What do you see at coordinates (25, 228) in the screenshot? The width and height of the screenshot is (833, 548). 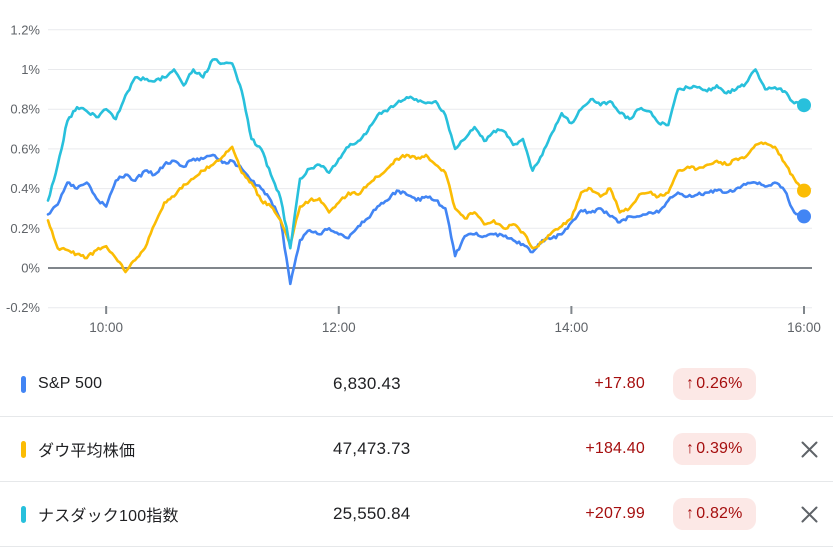 I see `y-axis-label: 0.2%` at bounding box center [25, 228].